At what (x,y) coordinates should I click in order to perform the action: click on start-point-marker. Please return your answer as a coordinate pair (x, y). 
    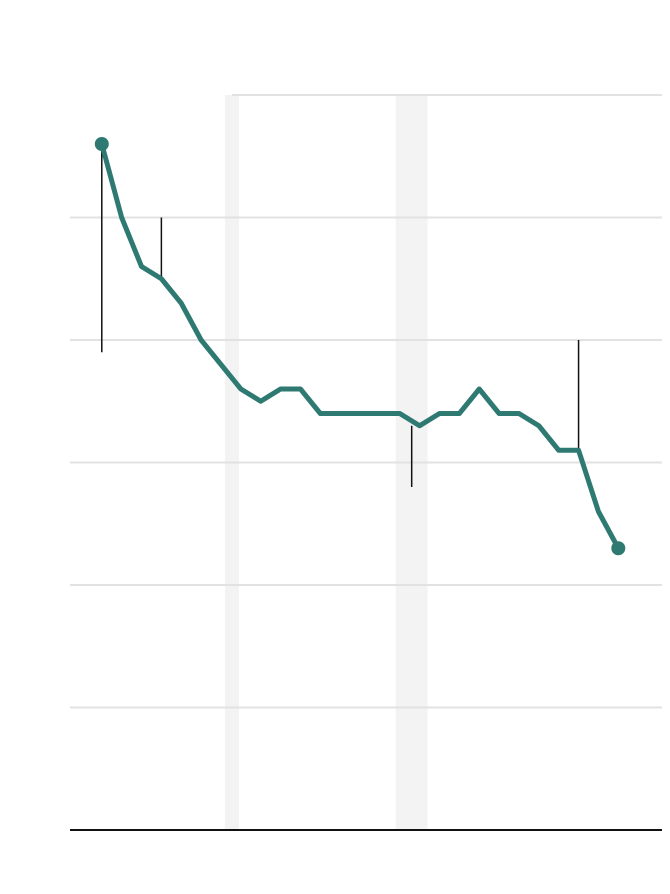
    Looking at the image, I should click on (101, 144).